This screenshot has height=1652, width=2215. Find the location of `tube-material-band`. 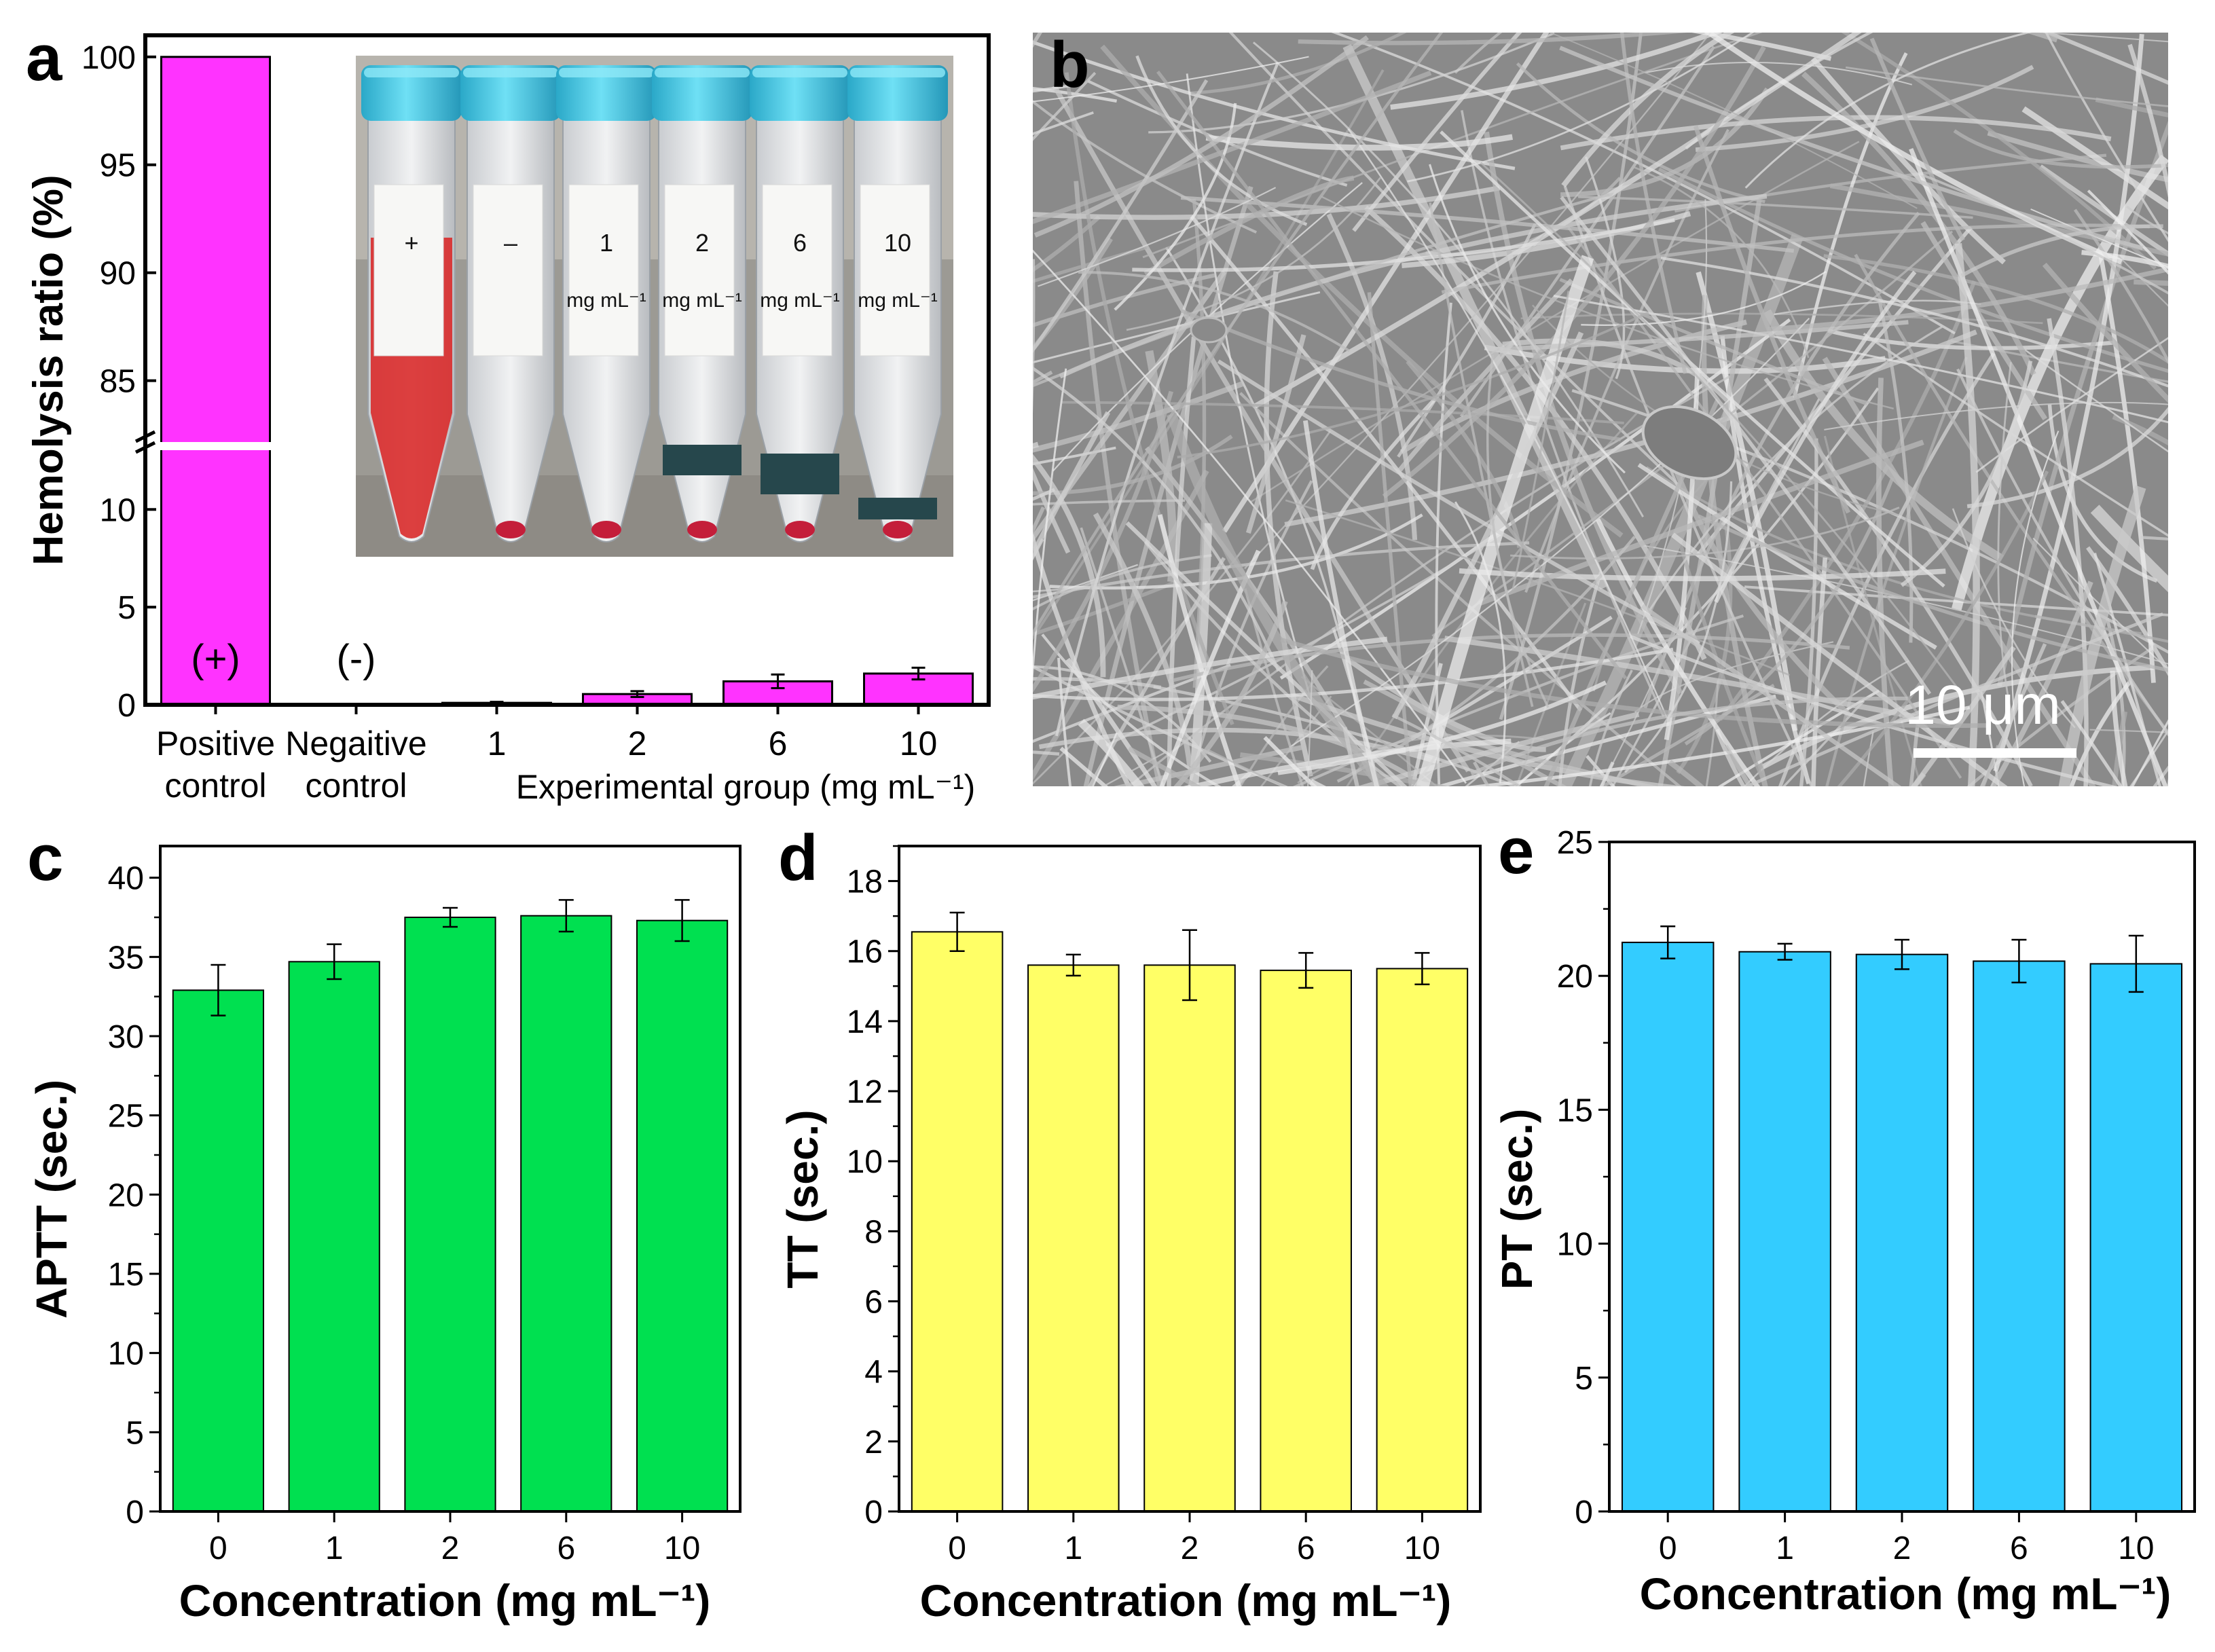

tube-material-band is located at coordinates (898, 509).